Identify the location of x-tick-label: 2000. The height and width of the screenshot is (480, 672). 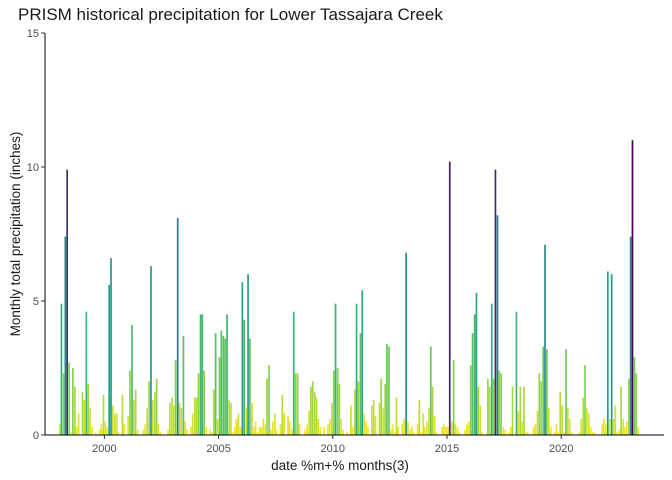
(104, 449).